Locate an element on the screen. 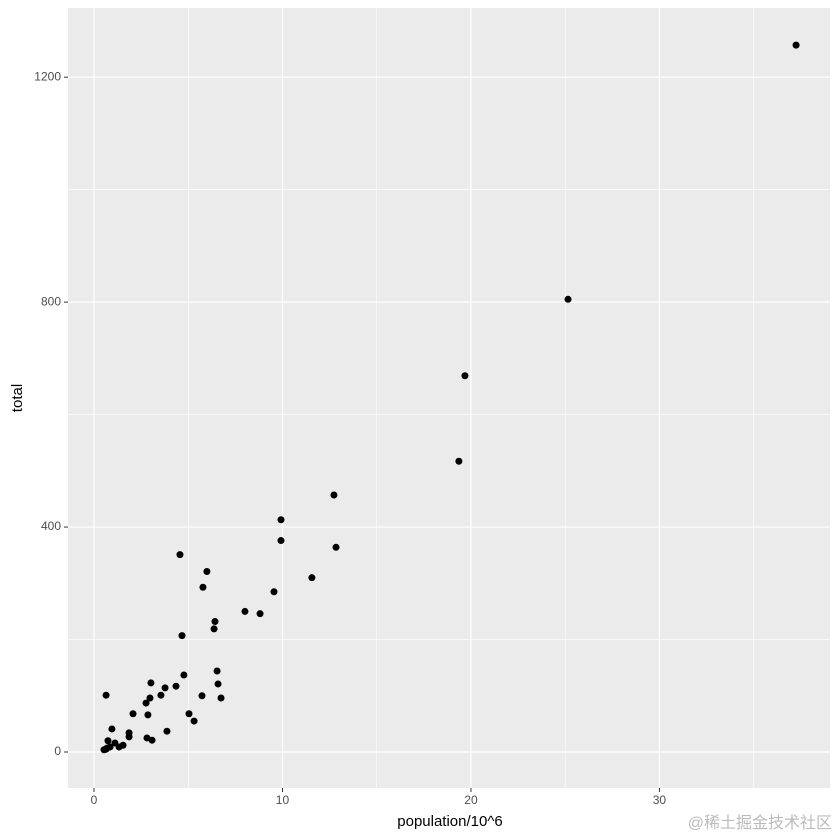 The height and width of the screenshot is (840, 840). x-tick-label: 20 is located at coordinates (471, 800).